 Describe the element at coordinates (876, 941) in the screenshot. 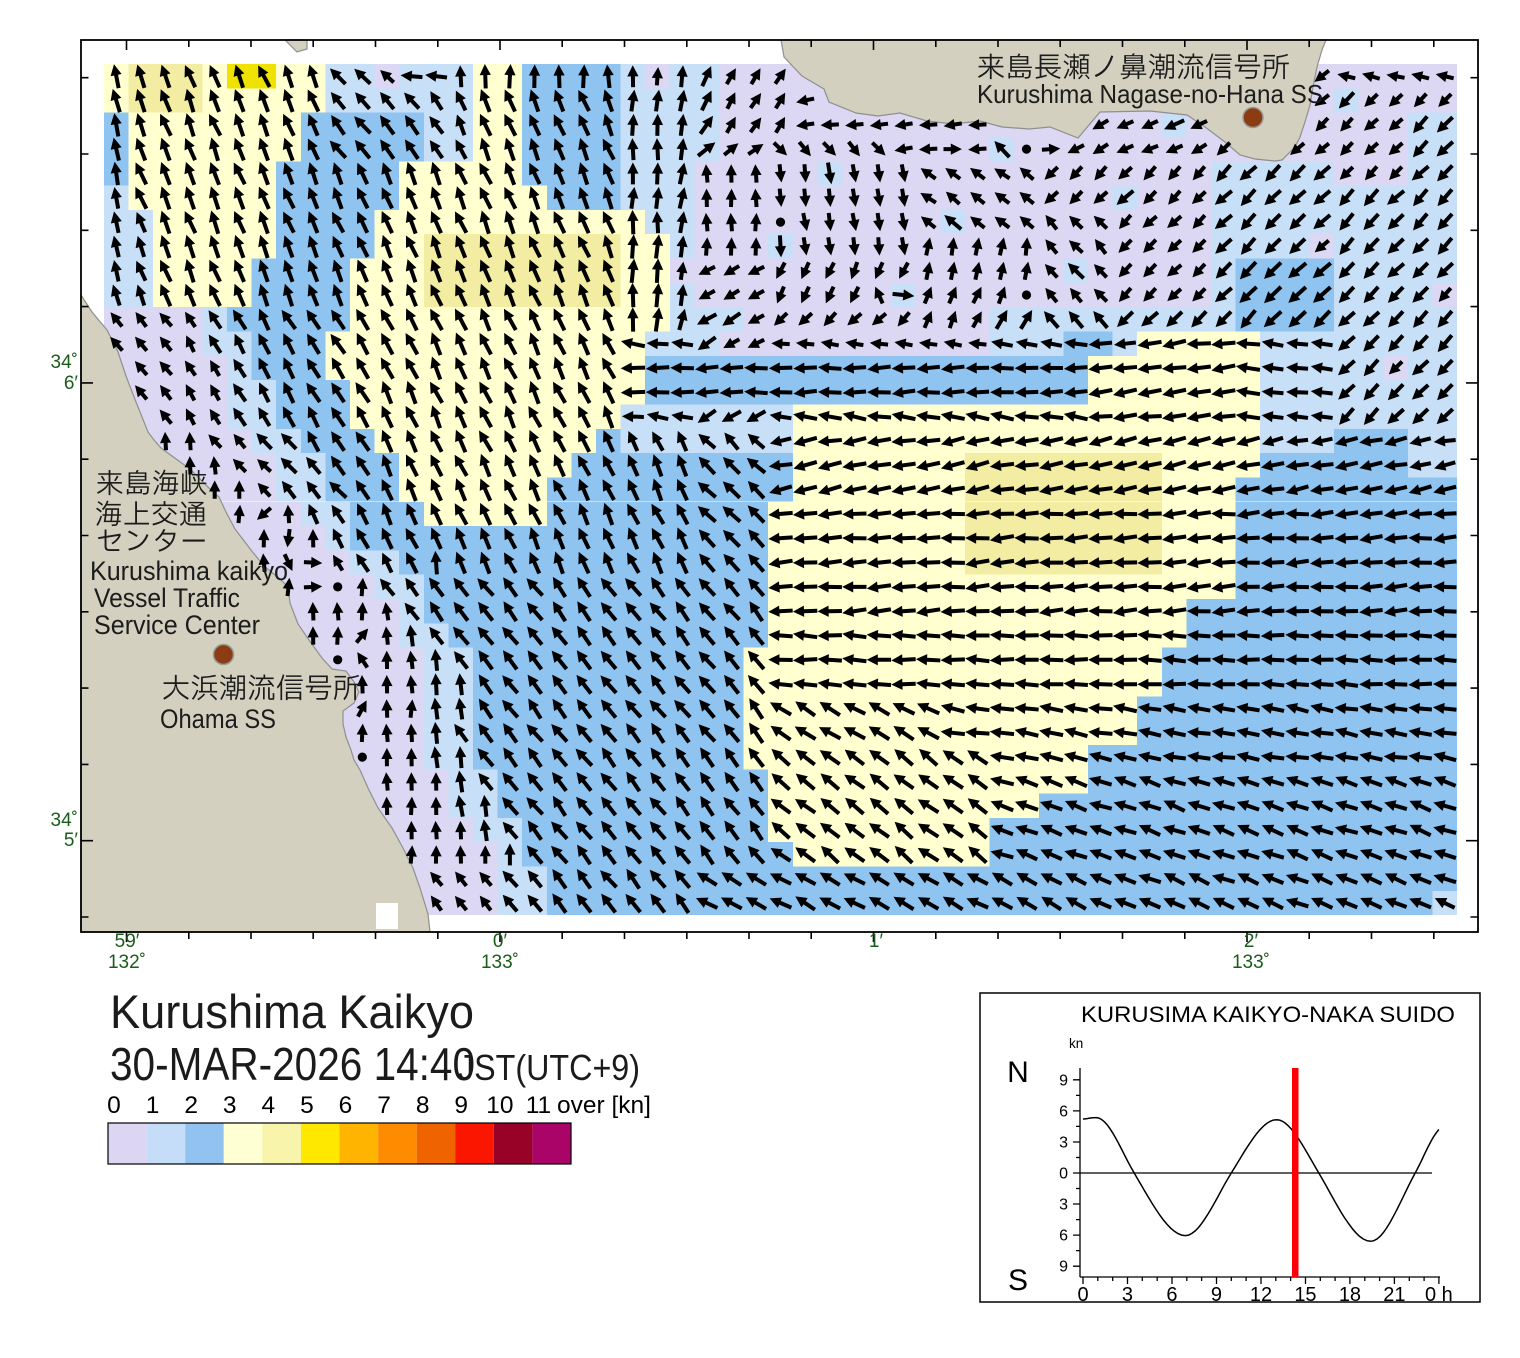

I see `svg-text: 1′` at that location.